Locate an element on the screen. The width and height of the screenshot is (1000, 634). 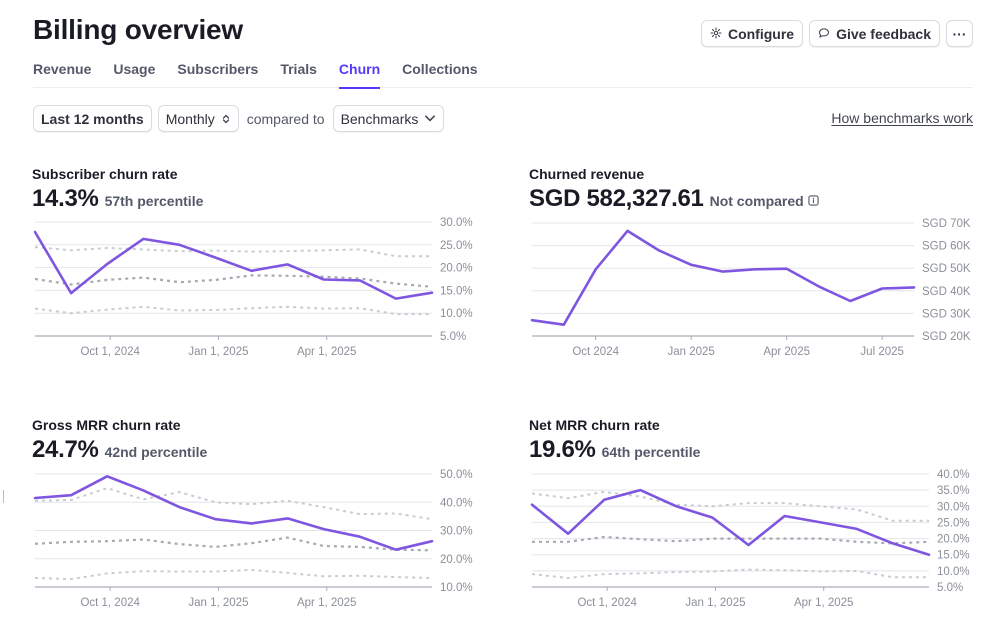
chart-title: Net MRR churn rate is located at coordinates (594, 425).